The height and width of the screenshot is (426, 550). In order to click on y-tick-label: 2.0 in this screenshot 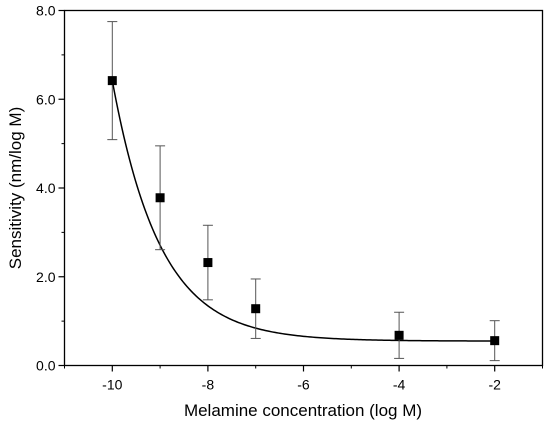, I will do `click(46, 277)`.